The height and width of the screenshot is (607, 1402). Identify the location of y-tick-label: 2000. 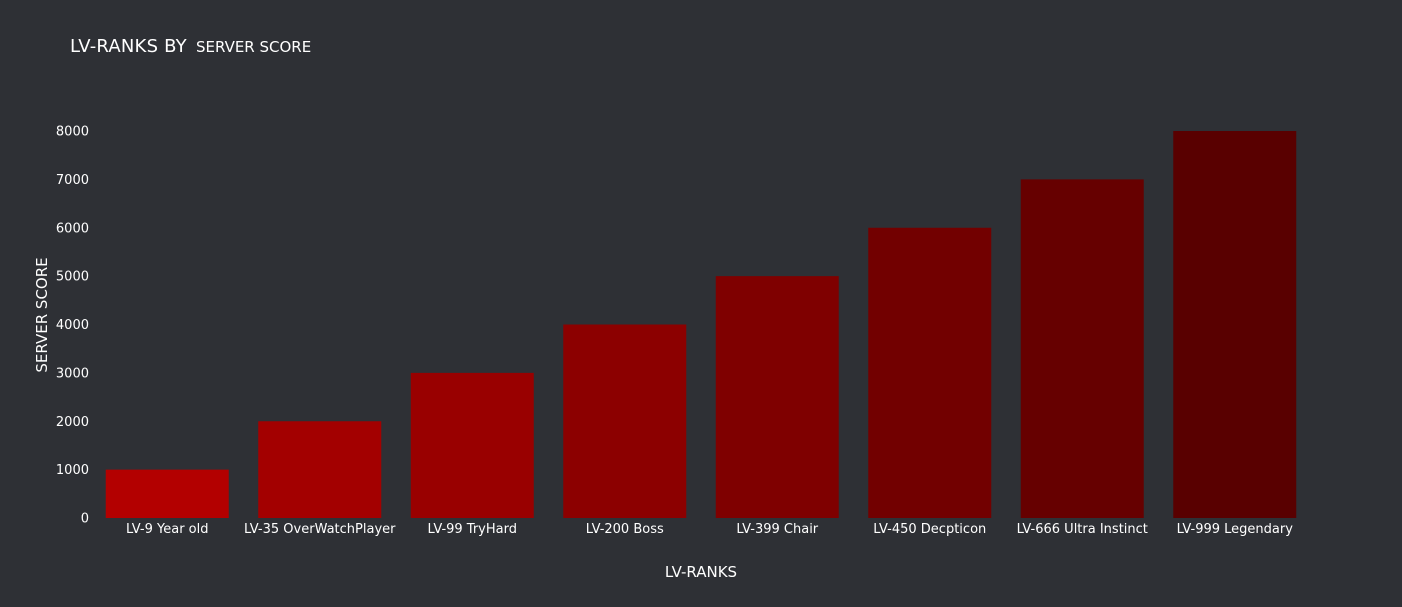
(72, 422).